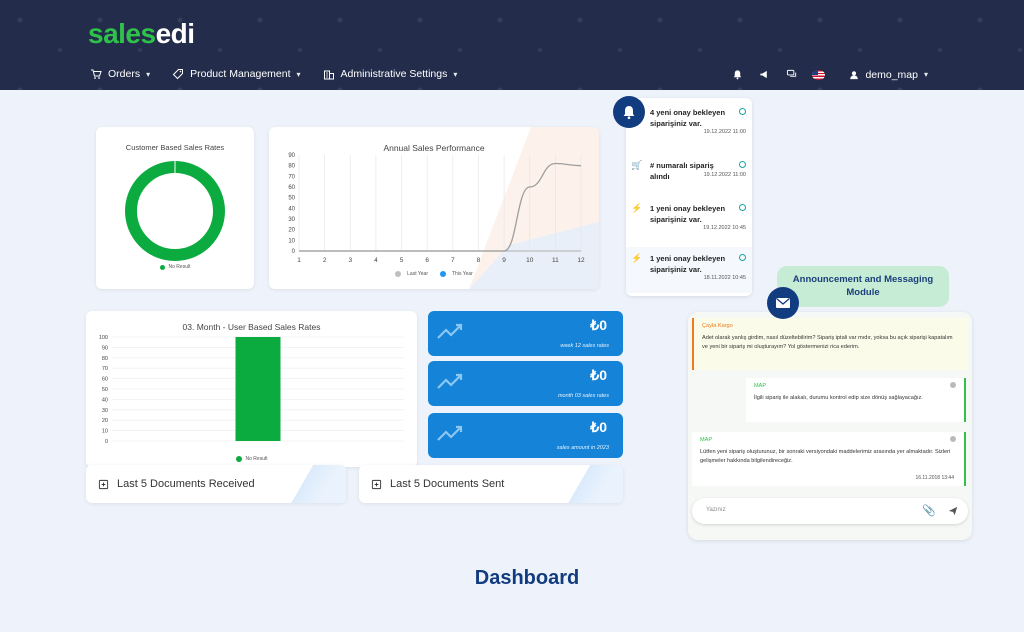 The image size is (1024, 632). What do you see at coordinates (527, 578) in the screenshot?
I see `page-title: Dashboard` at bounding box center [527, 578].